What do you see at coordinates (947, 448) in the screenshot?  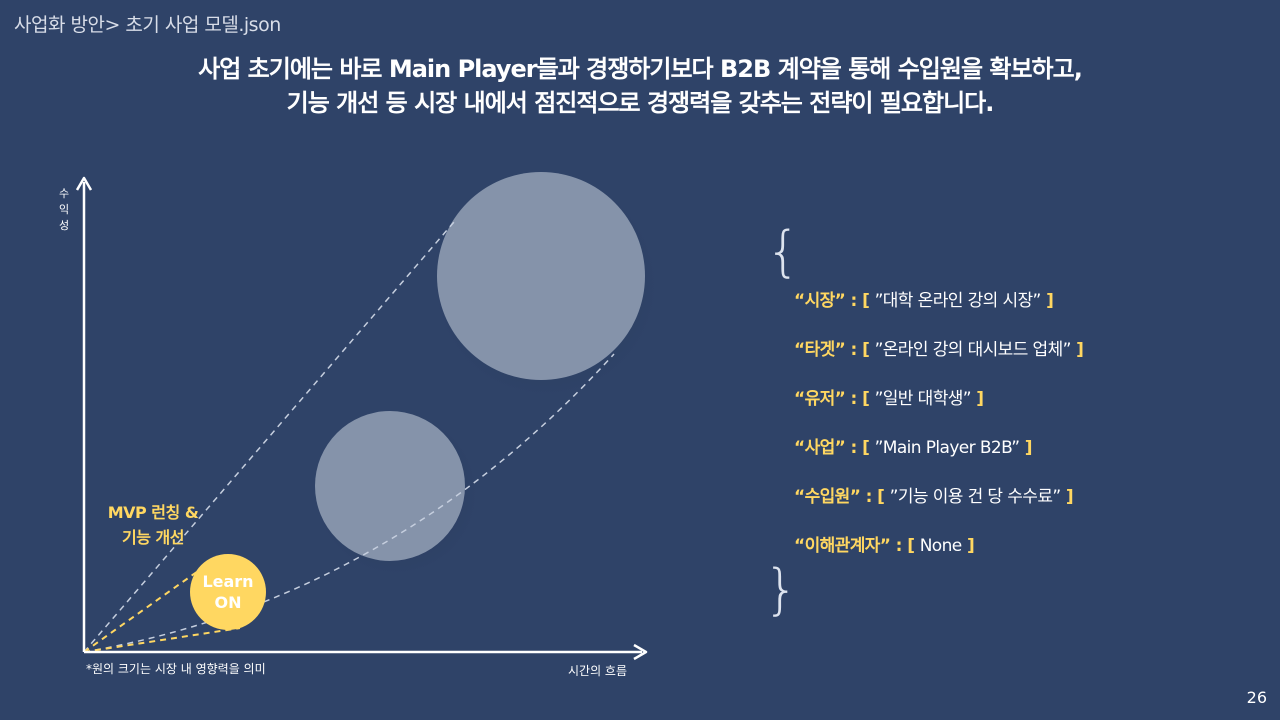 I see `item-value: ”Main Player B2B”` at bounding box center [947, 448].